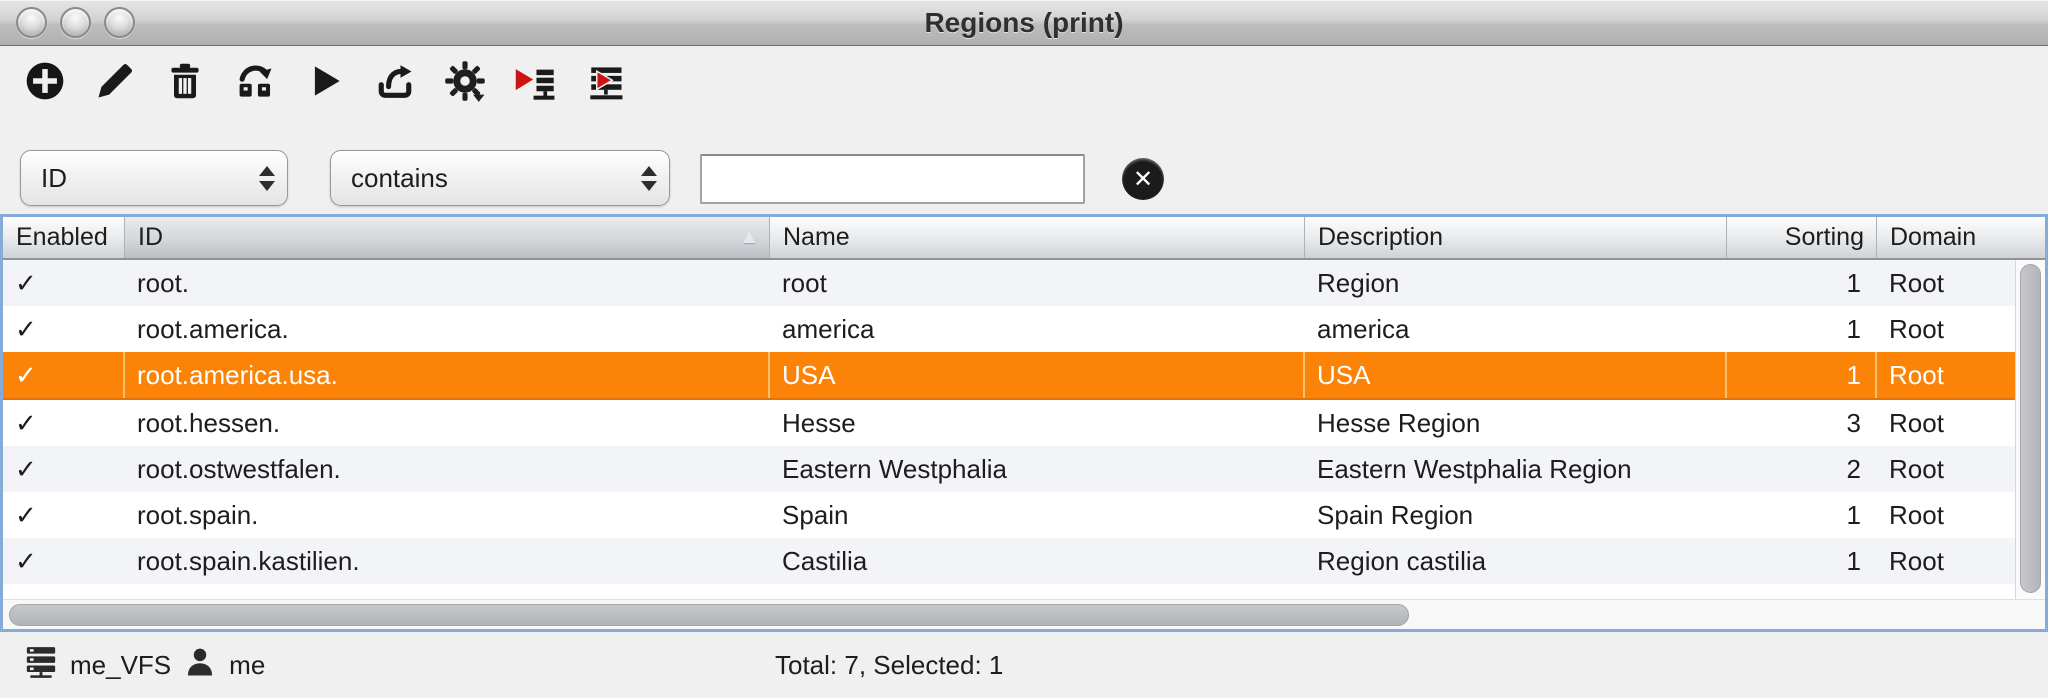  Describe the element at coordinates (828, 329) in the screenshot. I see `cell-name: america` at that location.